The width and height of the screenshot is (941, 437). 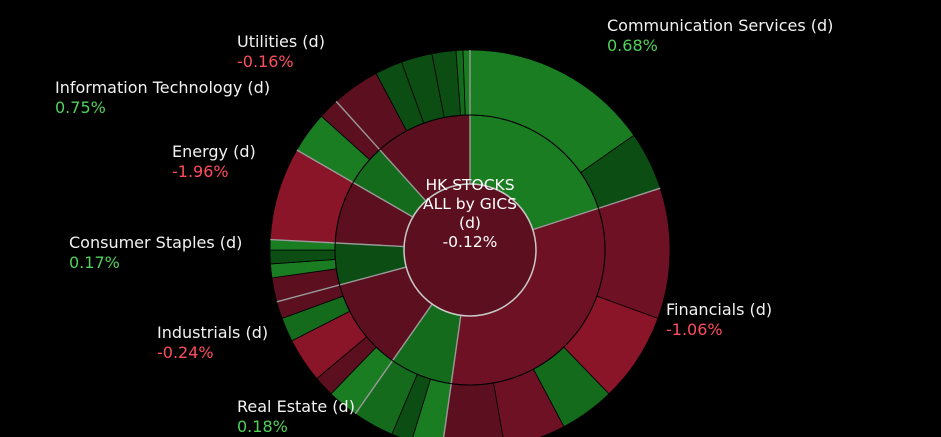 I want to click on sector-label-financials: Financials (d) -1.06%, so click(x=719, y=320).